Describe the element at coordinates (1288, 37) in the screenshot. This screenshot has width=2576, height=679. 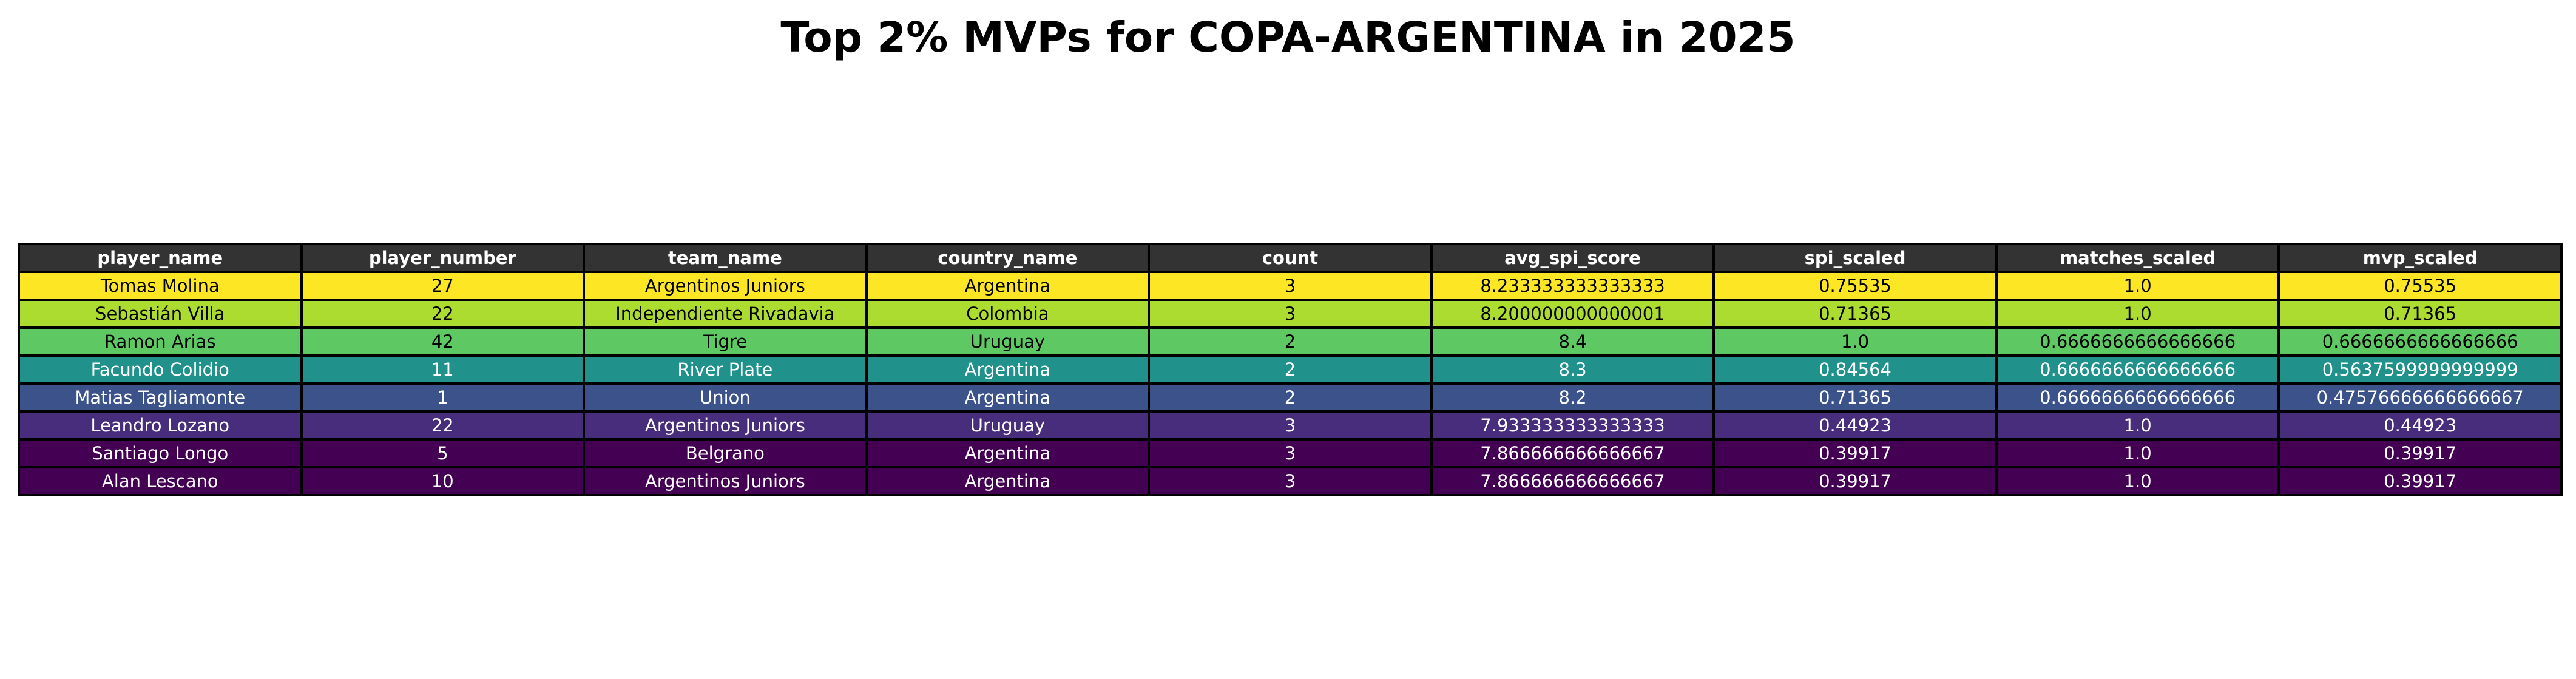
I see `chart-title: Top 2% MVPs for COPA-ARGENTINA in 2025` at that location.